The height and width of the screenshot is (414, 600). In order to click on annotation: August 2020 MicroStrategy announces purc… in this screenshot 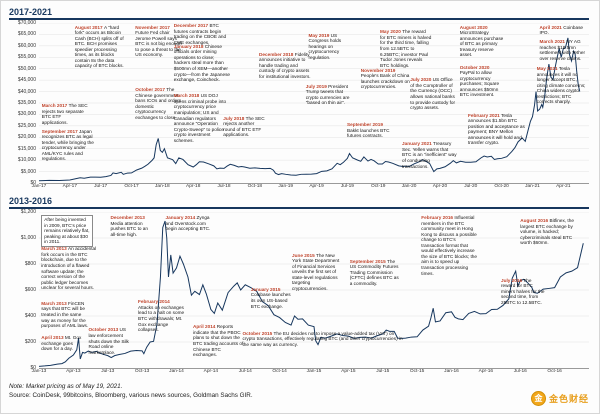, I will do `click(482, 41)`.